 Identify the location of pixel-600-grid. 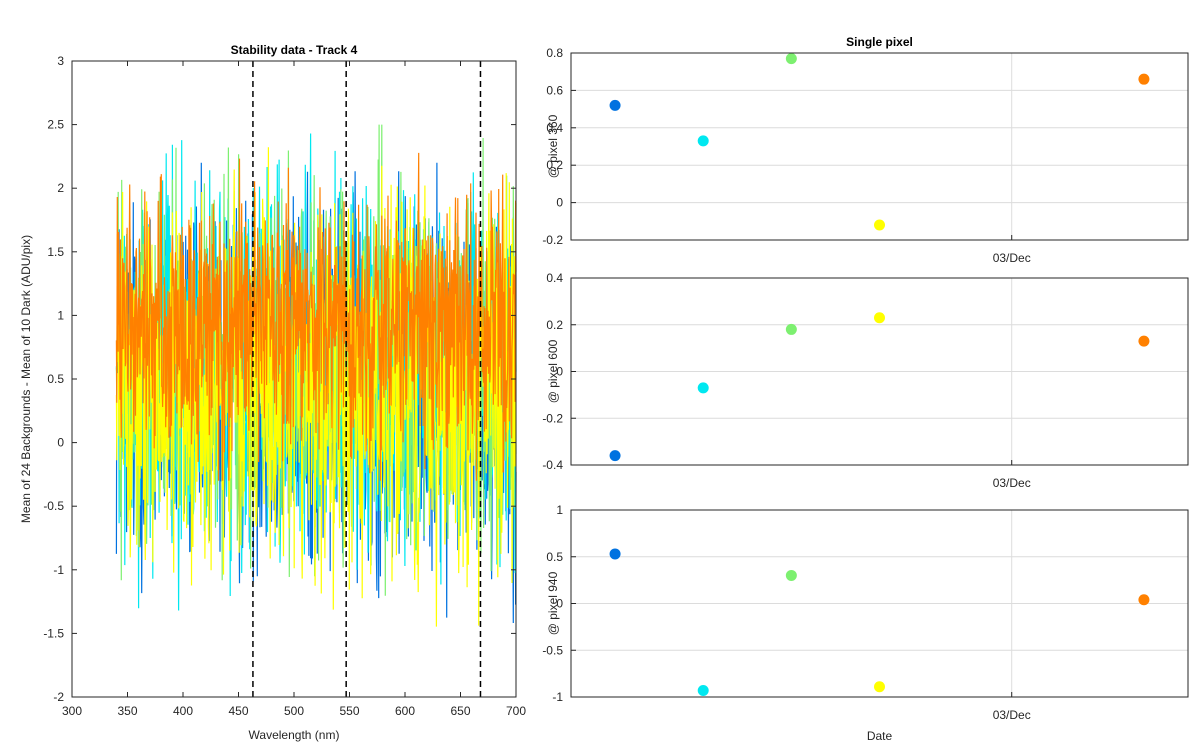
(879, 371).